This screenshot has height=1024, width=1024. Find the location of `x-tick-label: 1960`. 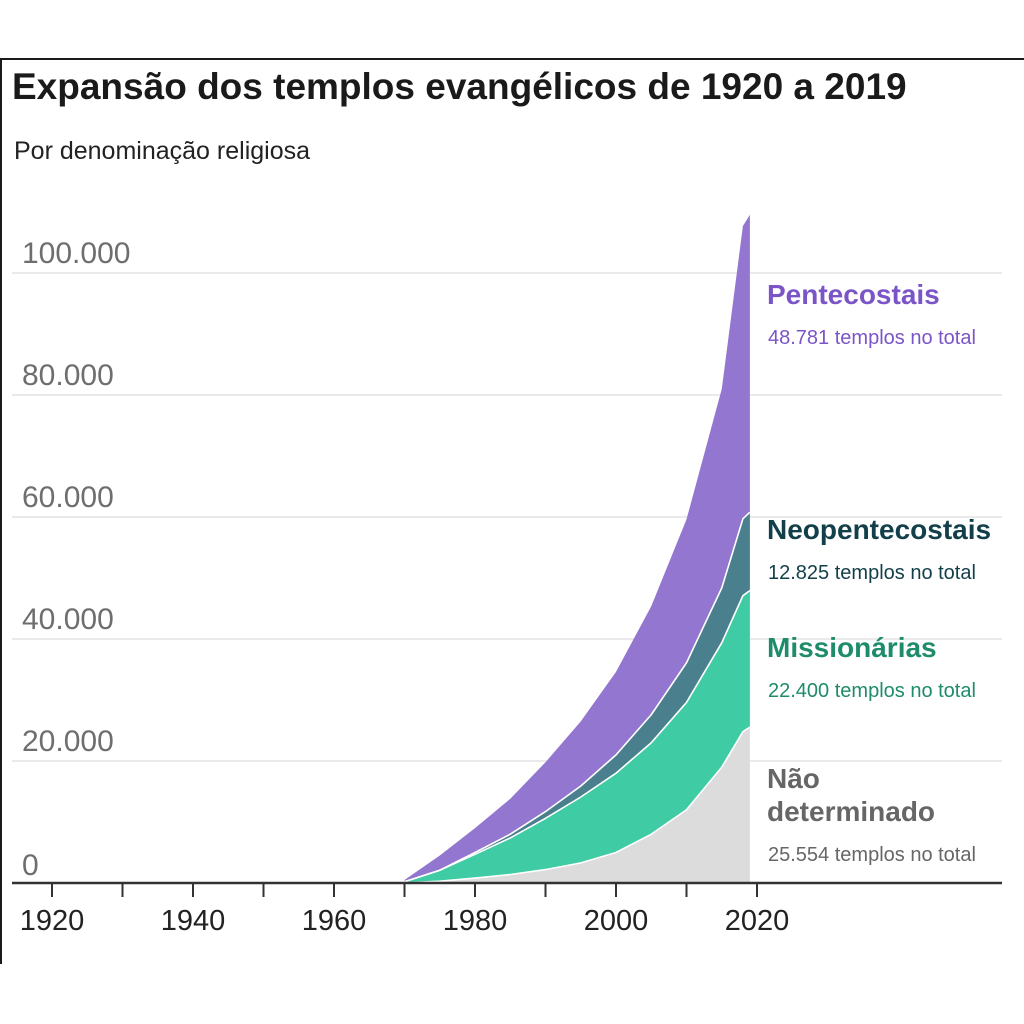

x-tick-label: 1960 is located at coordinates (334, 921).